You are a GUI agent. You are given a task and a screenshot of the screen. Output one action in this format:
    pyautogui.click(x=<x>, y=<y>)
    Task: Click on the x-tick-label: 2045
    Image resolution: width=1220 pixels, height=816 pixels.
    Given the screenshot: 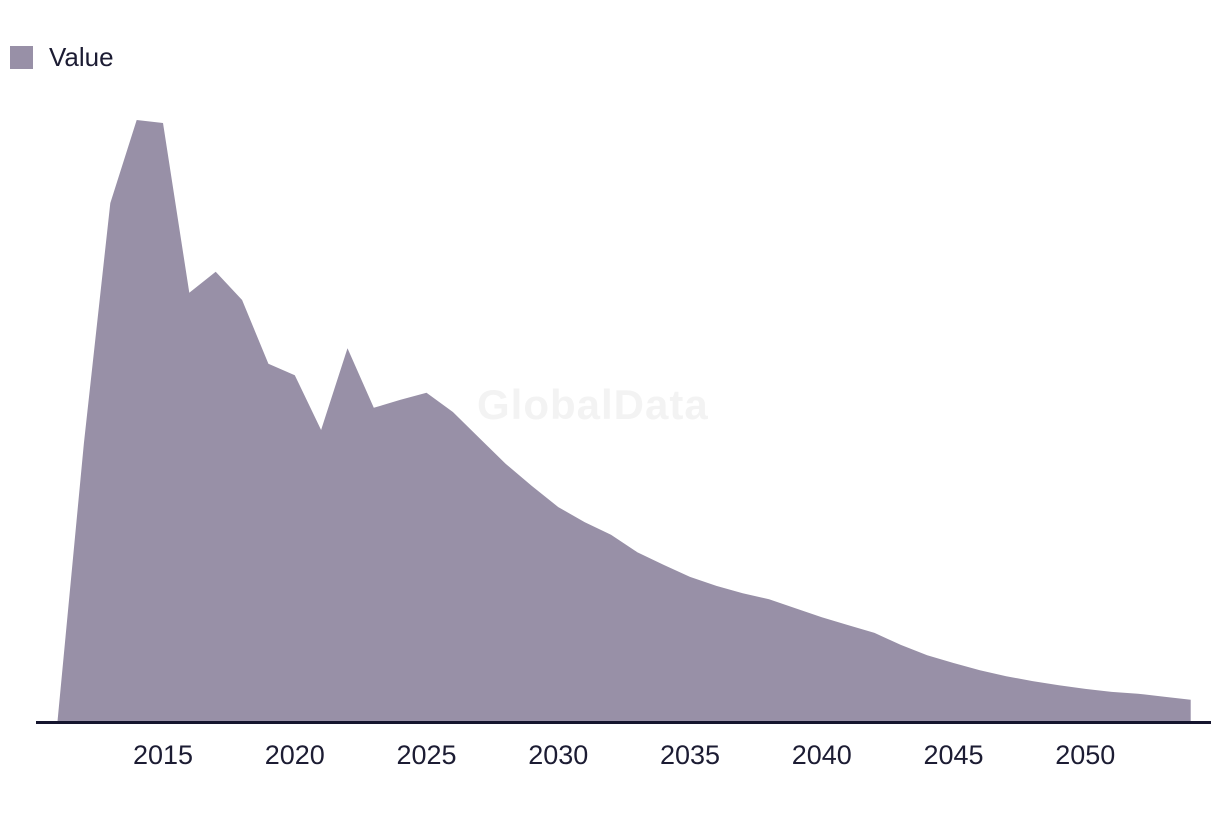 What is the action you would take?
    pyautogui.click(x=953, y=755)
    